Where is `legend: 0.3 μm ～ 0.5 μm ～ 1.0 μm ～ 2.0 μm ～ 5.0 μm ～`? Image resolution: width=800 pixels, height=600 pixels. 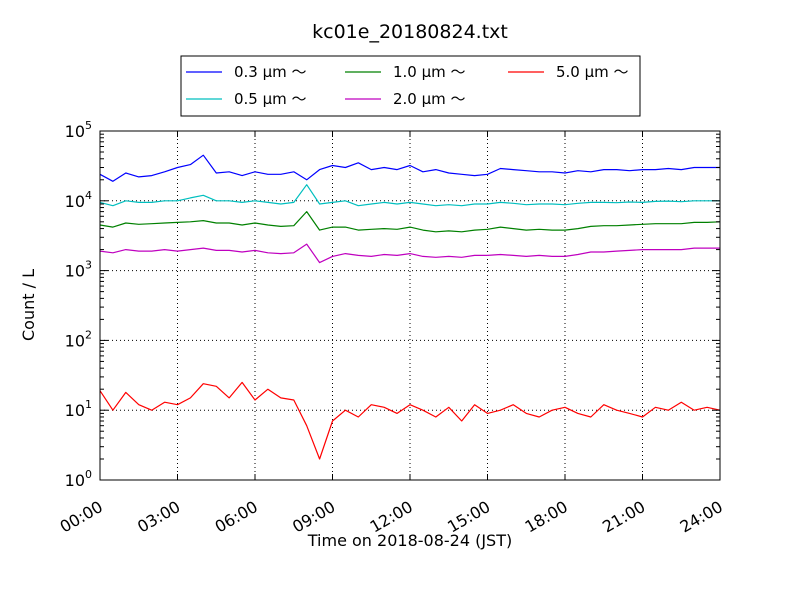 legend: 0.3 μm ～ 0.5 μm ～ 1.0 μm ～ 2.0 μm ～ 5.0 μm ～ is located at coordinates (410, 86).